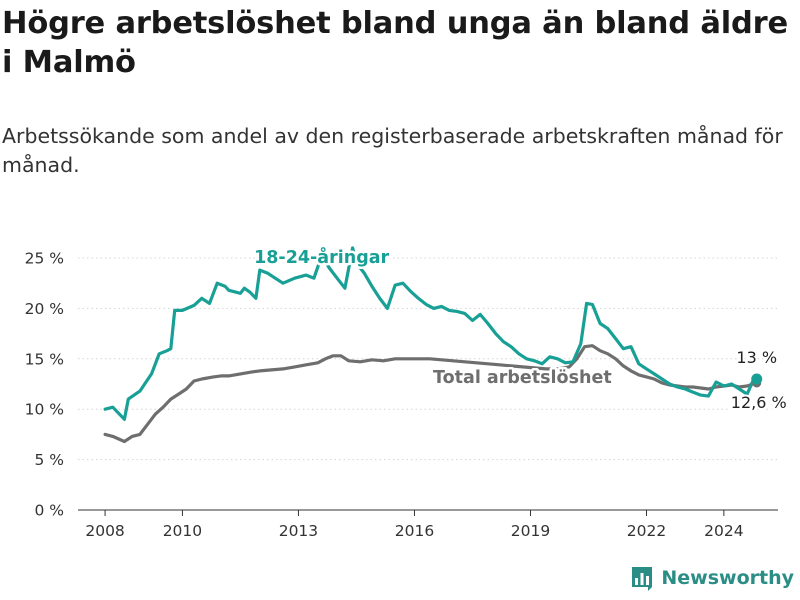 The width and height of the screenshot is (800, 600). What do you see at coordinates (522, 378) in the screenshot?
I see `series-label-total: Total arbetslöshet` at bounding box center [522, 378].